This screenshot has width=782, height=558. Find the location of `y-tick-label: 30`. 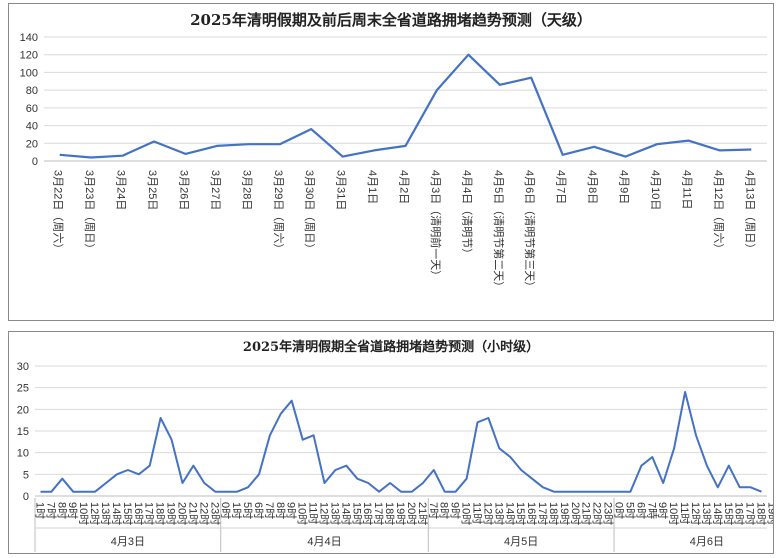

y-tick-label: 30 is located at coordinates (23, 367).